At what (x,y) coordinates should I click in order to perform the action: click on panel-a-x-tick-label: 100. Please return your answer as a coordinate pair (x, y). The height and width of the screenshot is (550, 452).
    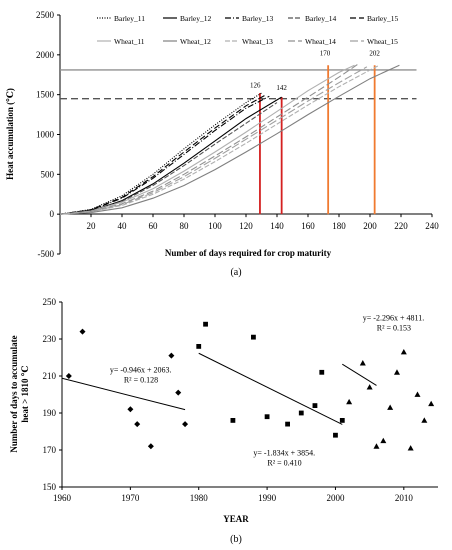
    Looking at the image, I should click on (215, 226).